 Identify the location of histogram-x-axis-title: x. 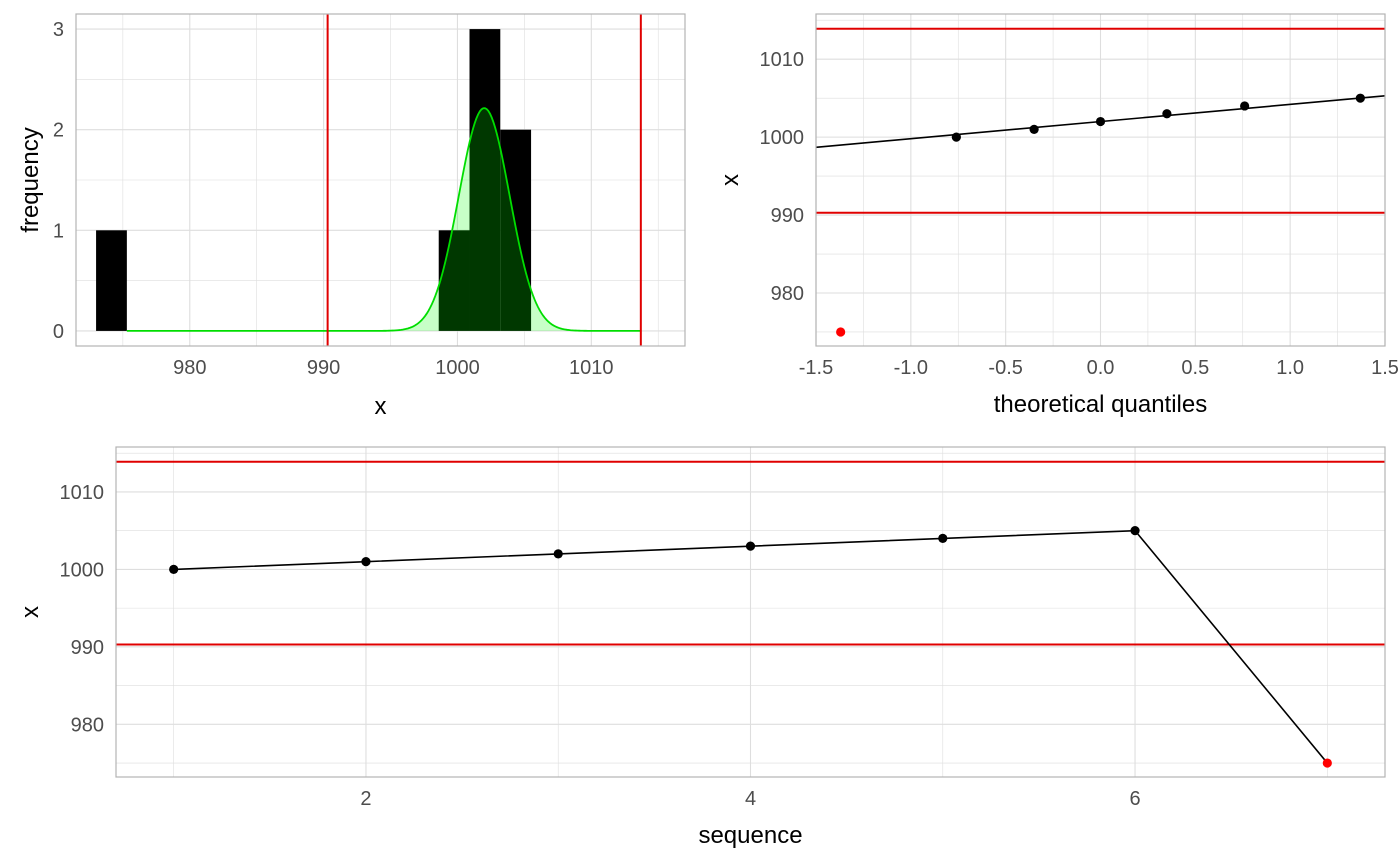
(381, 406).